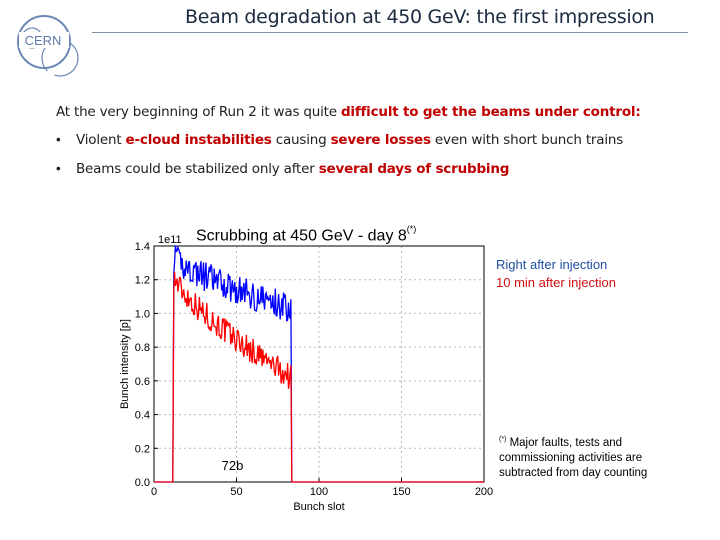 This screenshot has width=720, height=540. Describe the element at coordinates (236, 492) in the screenshot. I see `x-tick-label-1: 50` at that location.